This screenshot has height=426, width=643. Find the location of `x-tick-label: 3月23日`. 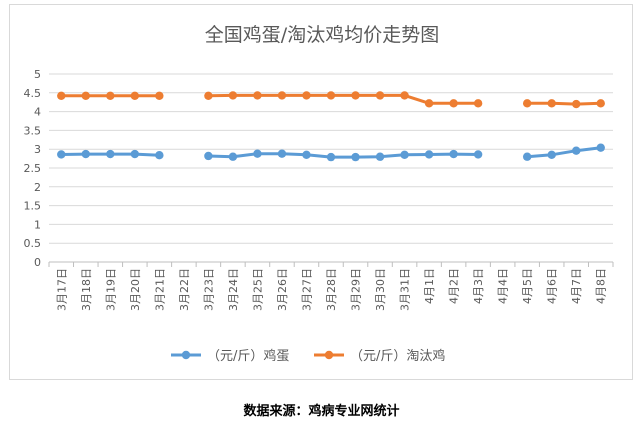

x-tick-label: 3月23日 is located at coordinates (208, 289).